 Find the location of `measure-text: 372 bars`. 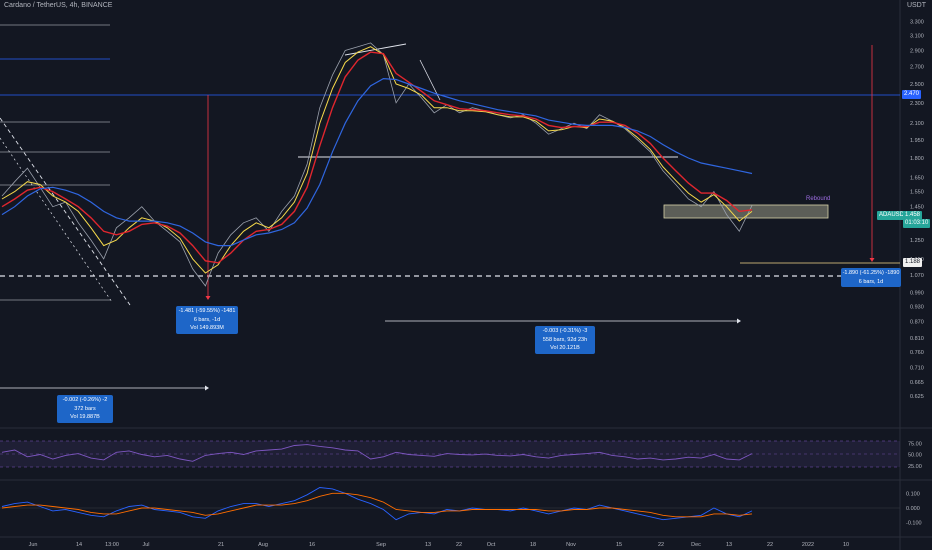

measure-text: 372 bars is located at coordinates (85, 408).